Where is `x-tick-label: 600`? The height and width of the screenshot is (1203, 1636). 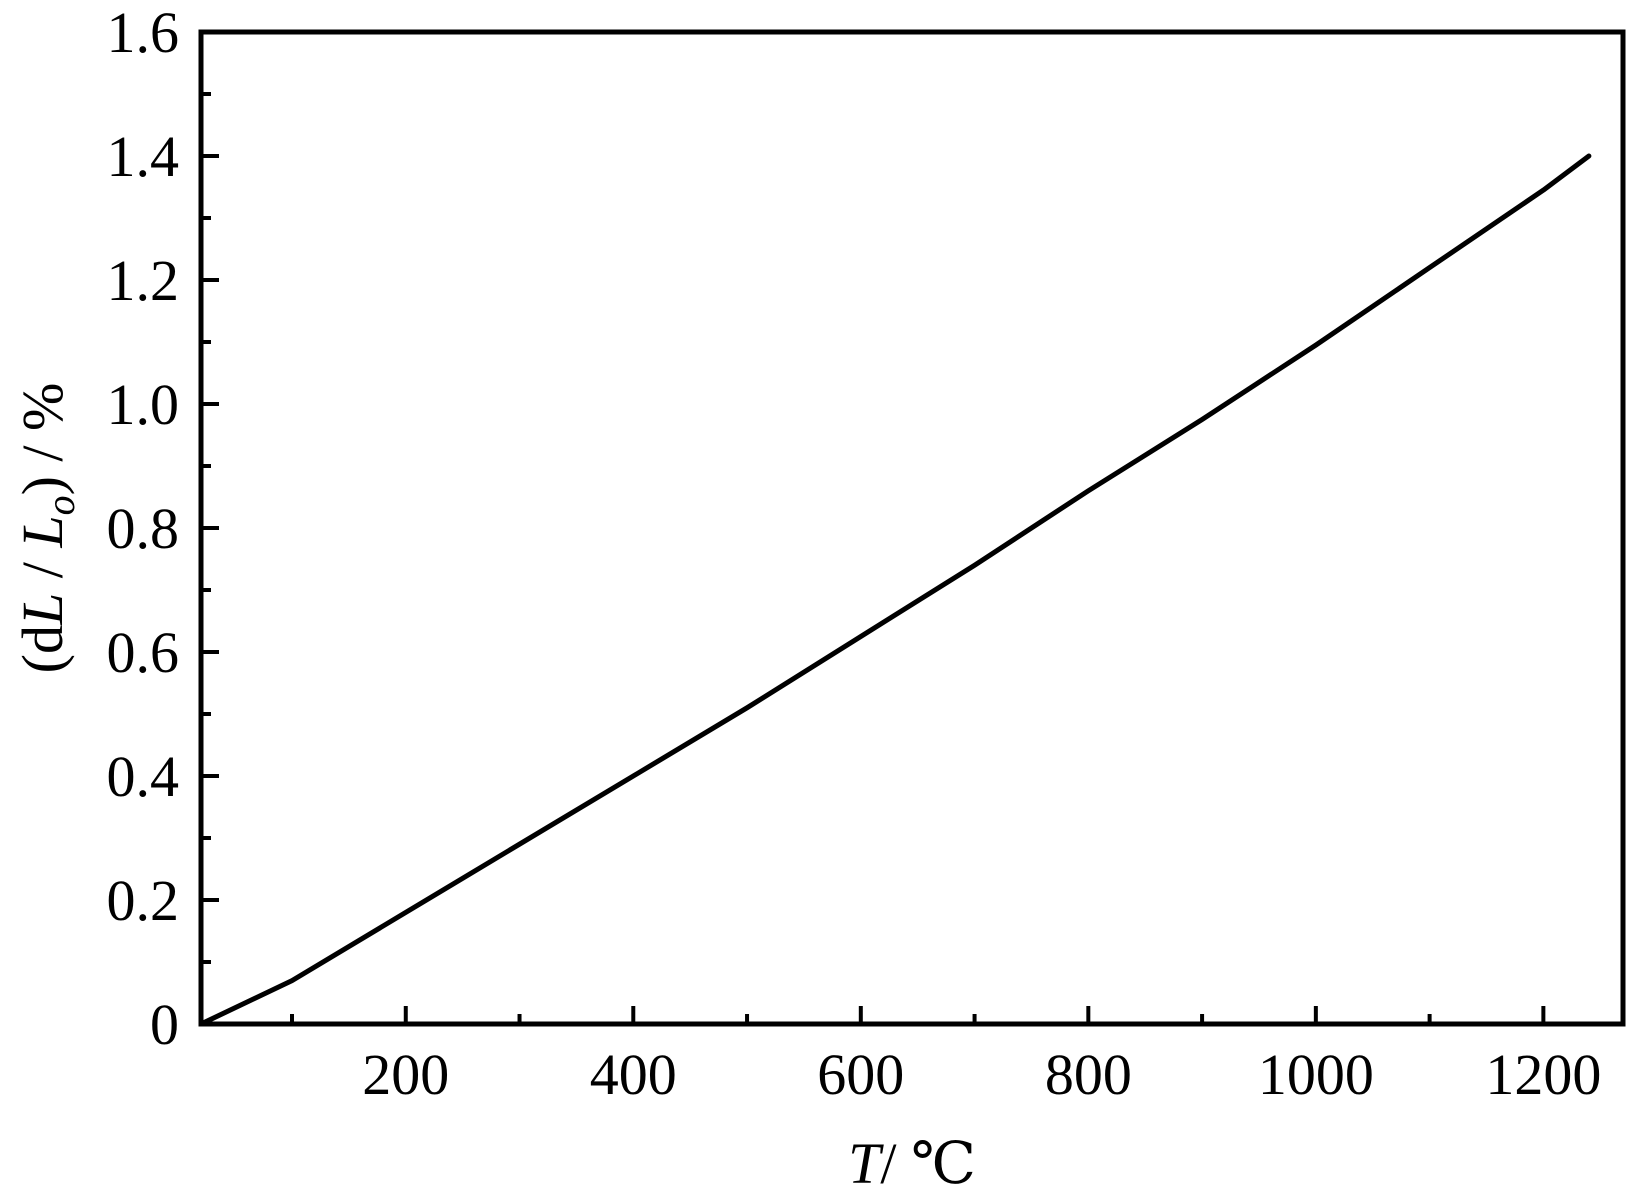 x-tick-label: 600 is located at coordinates (860, 1074).